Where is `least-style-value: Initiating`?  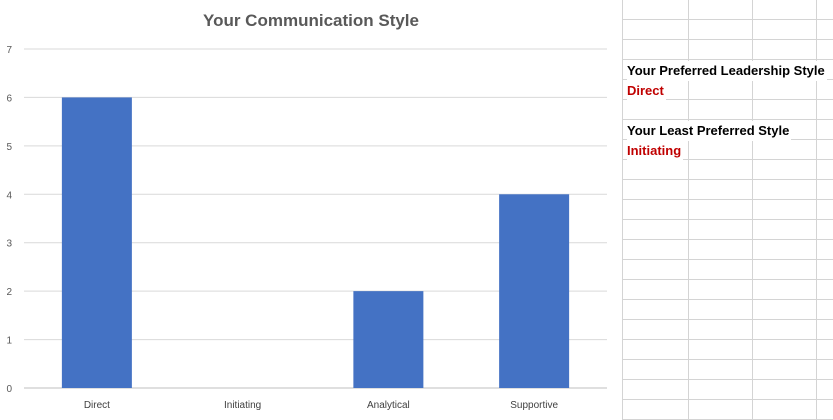 least-style-value: Initiating is located at coordinates (655, 151).